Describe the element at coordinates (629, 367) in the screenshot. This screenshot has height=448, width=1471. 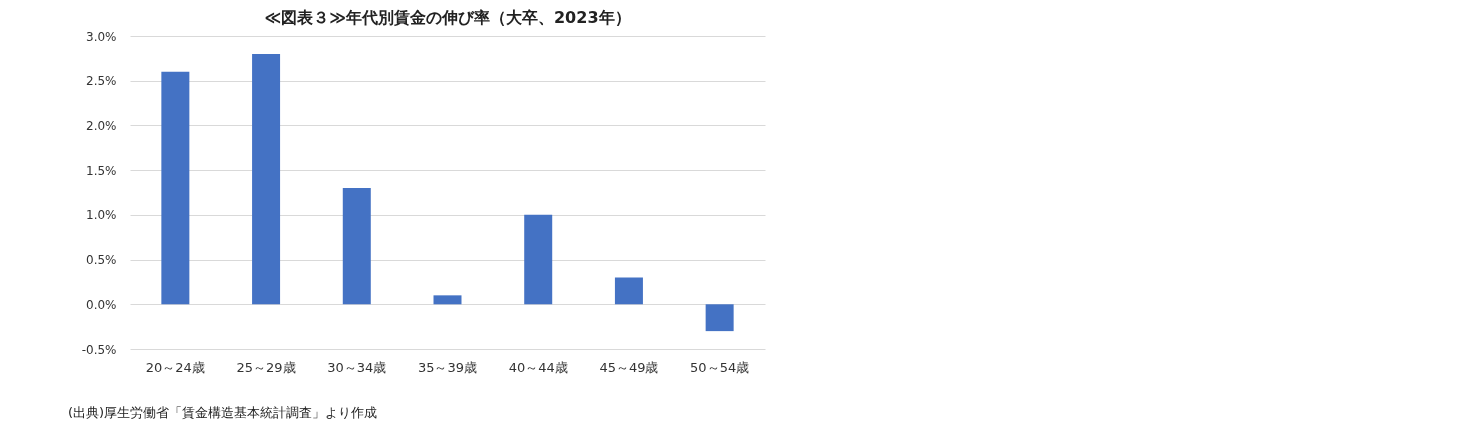
I see `x-tick-label: 45～49歳` at that location.